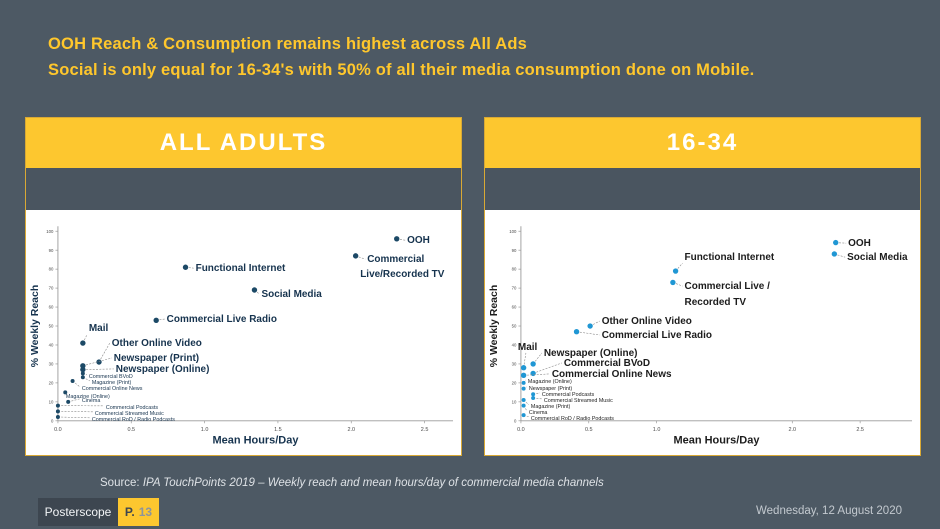 The image size is (940, 529). I want to click on point-label: Recorded TV, so click(716, 302).